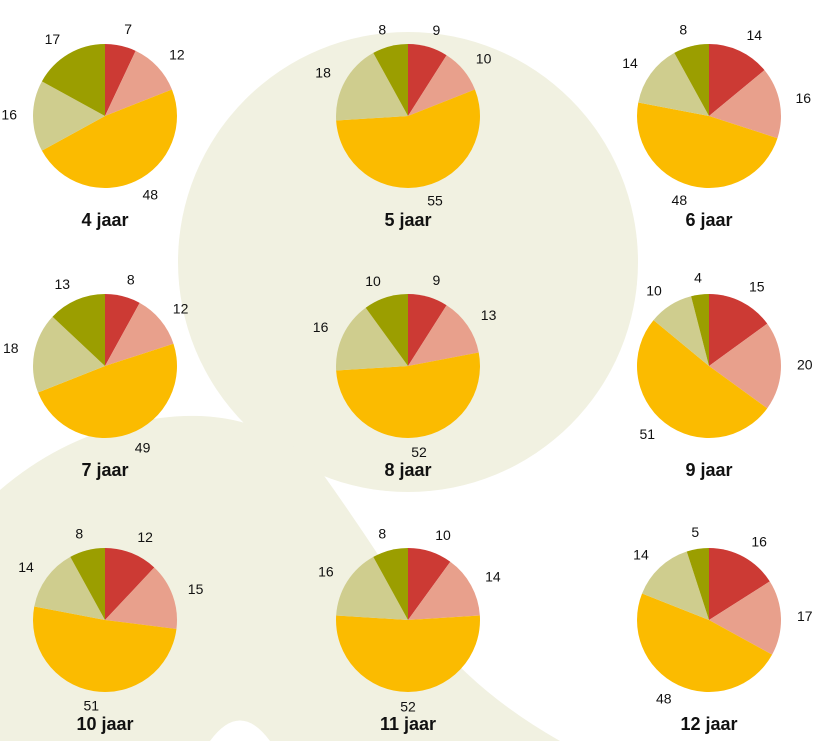 This screenshot has height=746, width=814. What do you see at coordinates (104, 220) in the screenshot?
I see `pie-title: 4 jaar` at bounding box center [104, 220].